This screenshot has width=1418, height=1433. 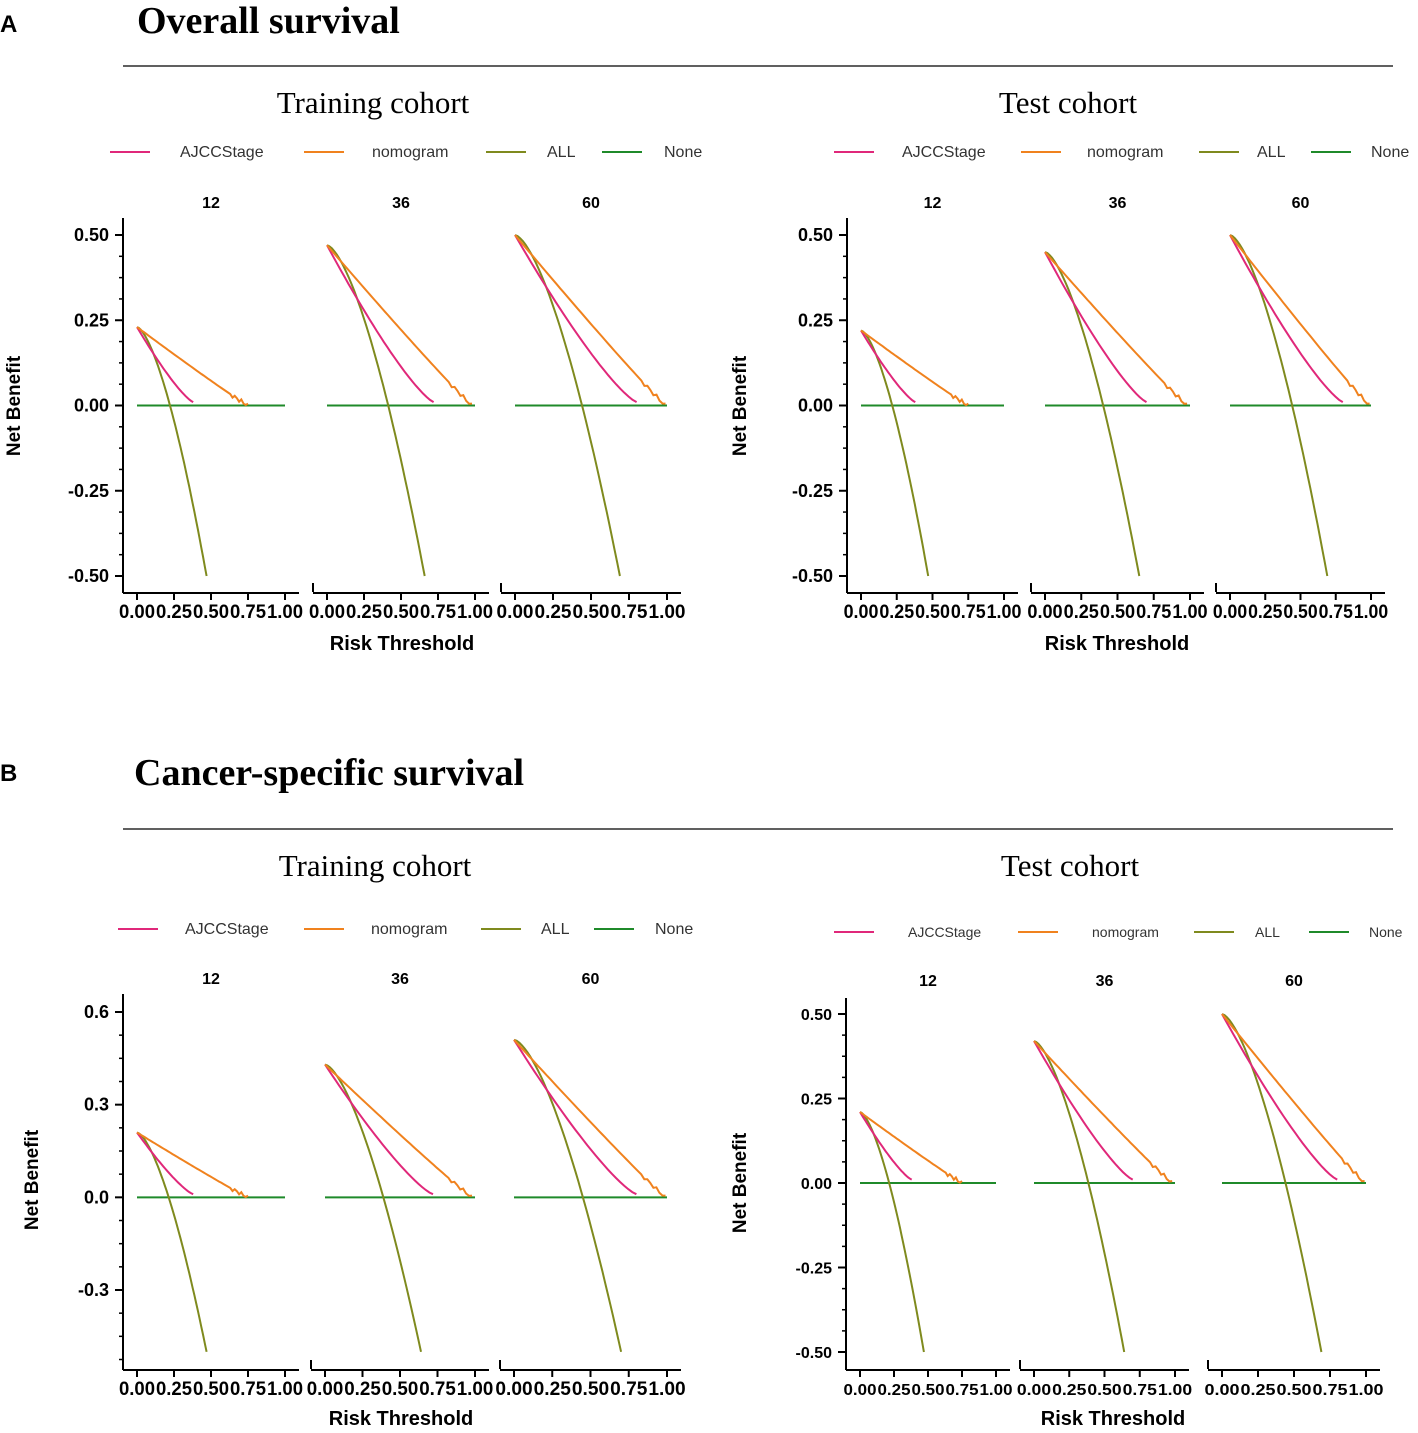 What do you see at coordinates (96, 1197) in the screenshot?
I see `y-tick-label: 0.0` at bounding box center [96, 1197].